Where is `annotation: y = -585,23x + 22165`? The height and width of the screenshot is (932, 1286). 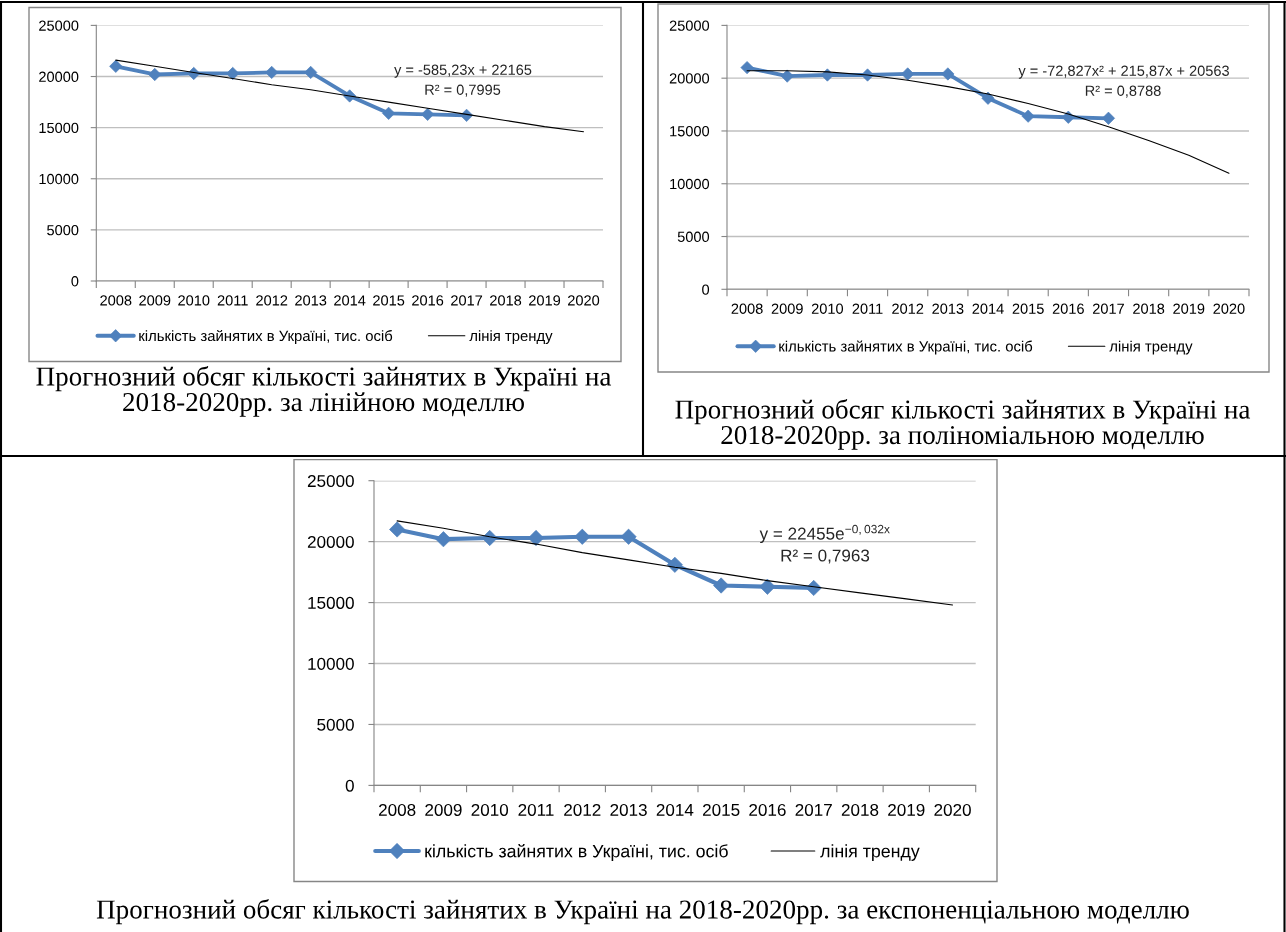 annotation: y = -585,23x + 22165 is located at coordinates (463, 71).